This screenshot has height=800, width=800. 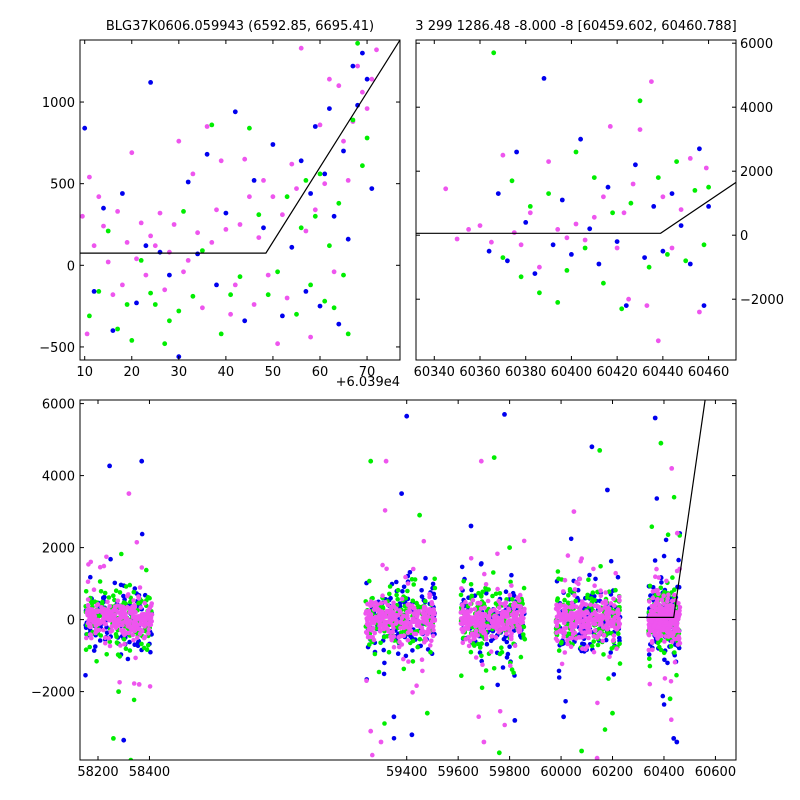 What do you see at coordinates (226, 372) in the screenshot?
I see `x-tick-label: 40` at bounding box center [226, 372].